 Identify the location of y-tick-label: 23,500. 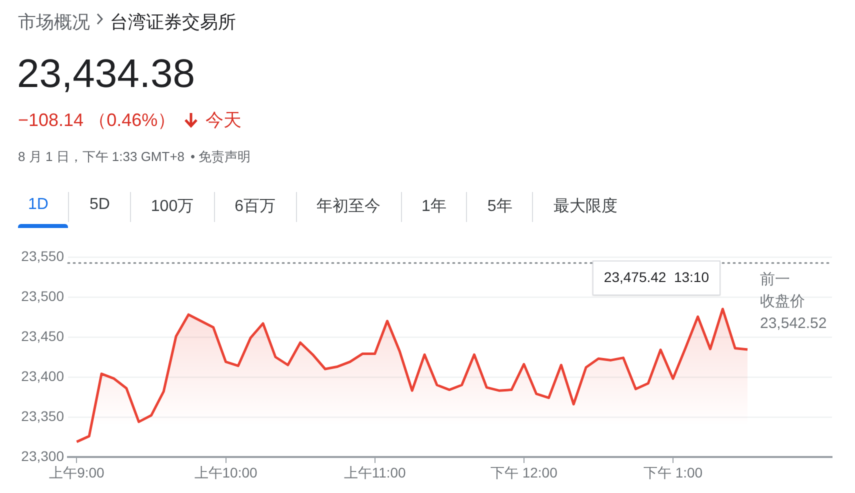
(42, 296).